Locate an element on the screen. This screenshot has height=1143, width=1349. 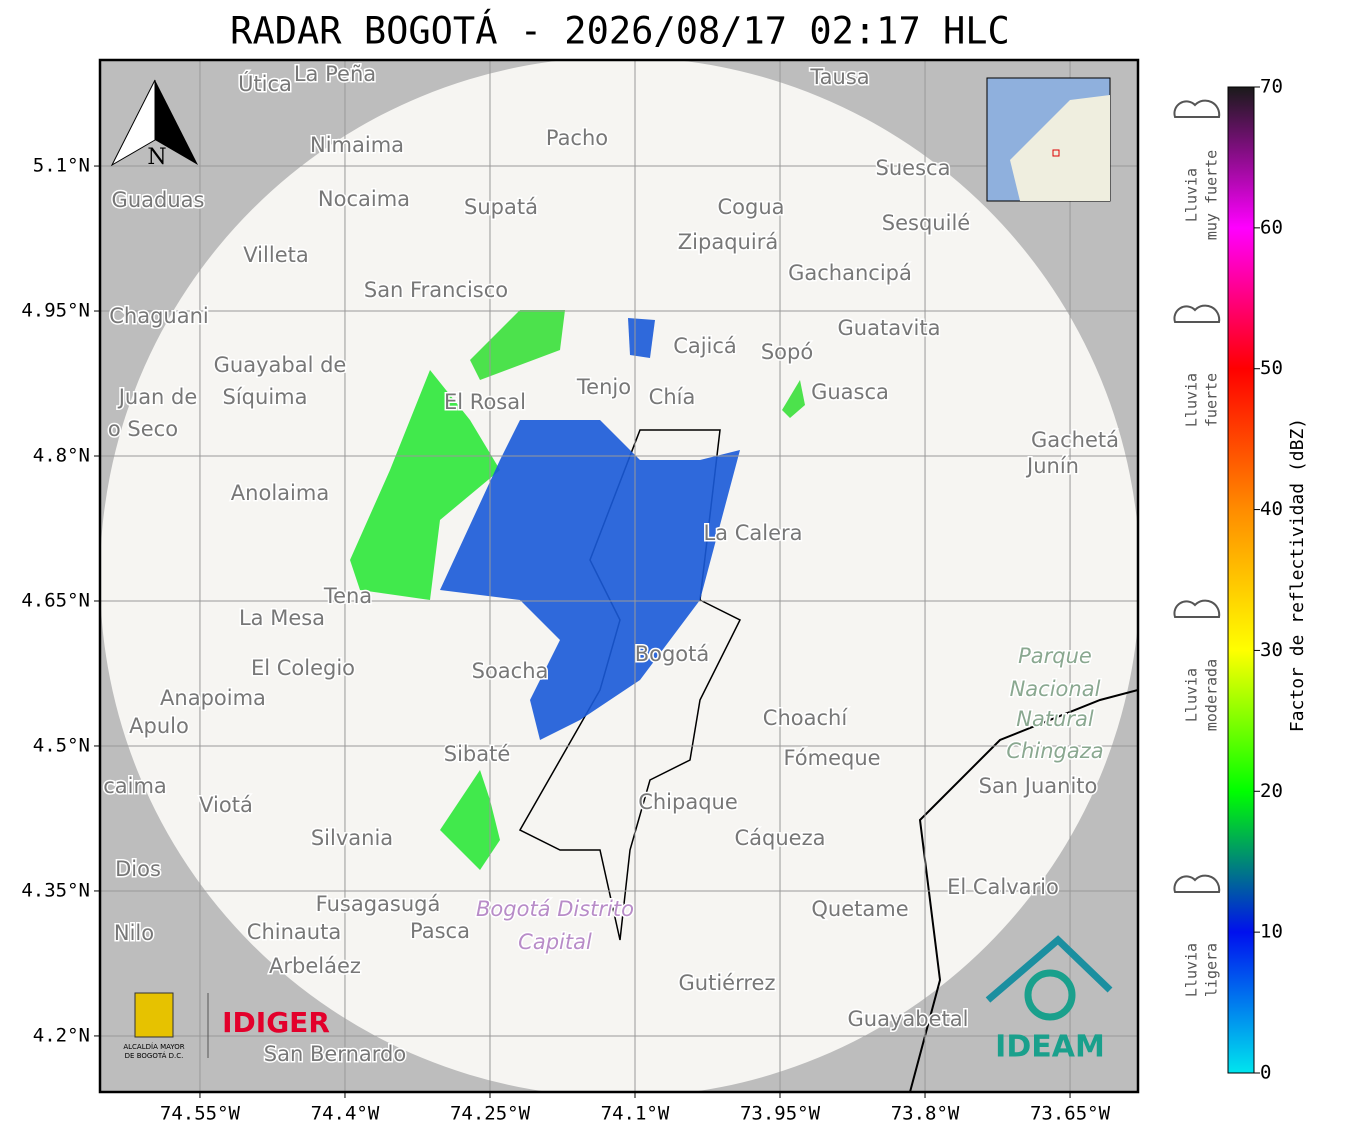
colorbar-tick-label: 10 is located at coordinates (1271, 932).